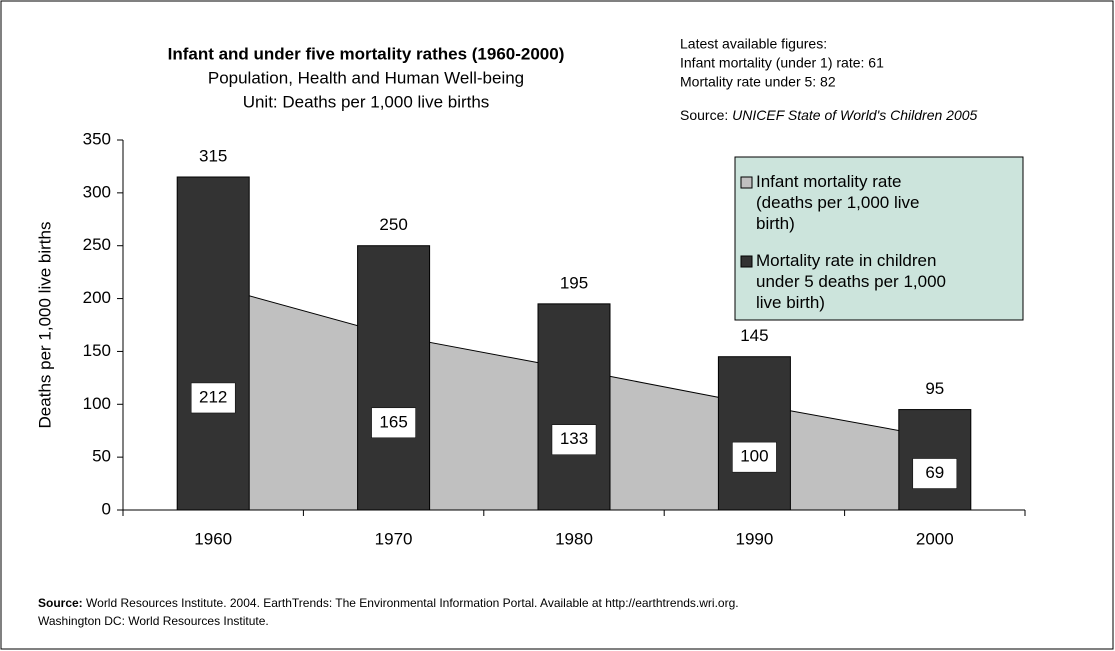 This screenshot has height=651, width=1115. I want to click on legend-label-line: Mortality rate in children, so click(846, 260).